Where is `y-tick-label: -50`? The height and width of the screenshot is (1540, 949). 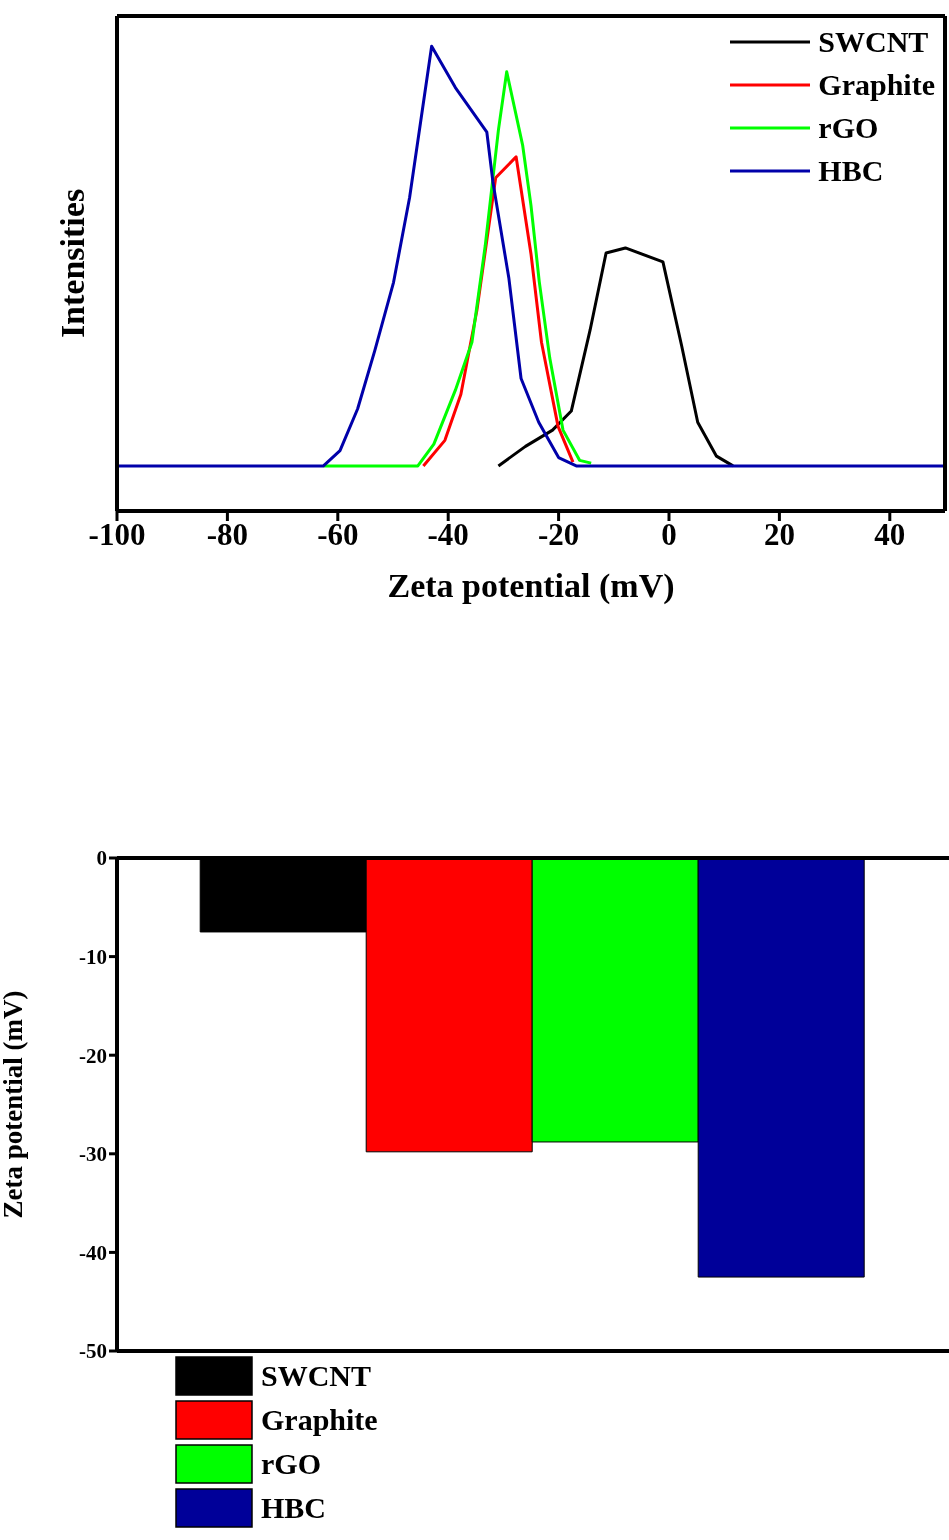
y-tick-label: -50 is located at coordinates (93, 1351).